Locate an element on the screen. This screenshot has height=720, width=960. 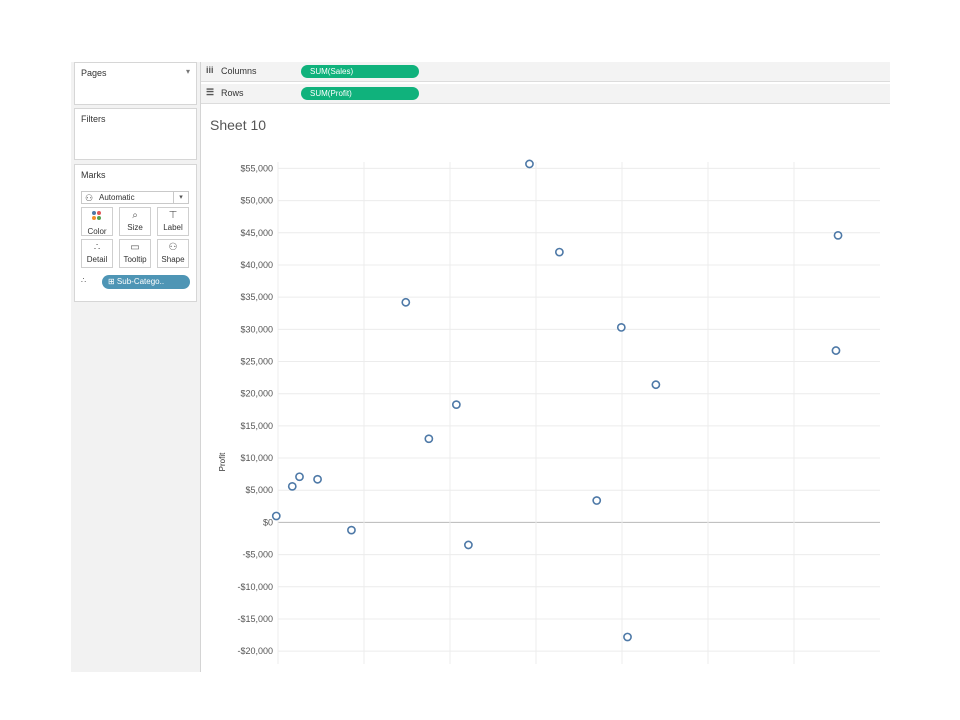
shape-label: Shape is located at coordinates (173, 259).